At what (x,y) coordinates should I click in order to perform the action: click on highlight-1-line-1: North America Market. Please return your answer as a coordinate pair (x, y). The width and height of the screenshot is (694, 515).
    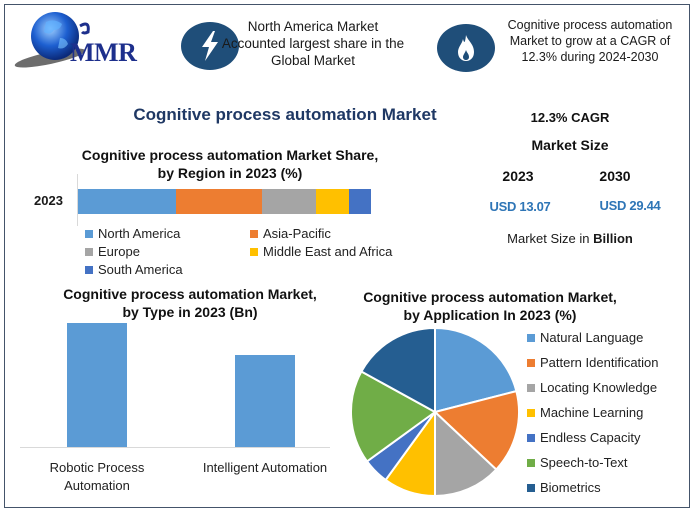
    Looking at the image, I should click on (313, 26).